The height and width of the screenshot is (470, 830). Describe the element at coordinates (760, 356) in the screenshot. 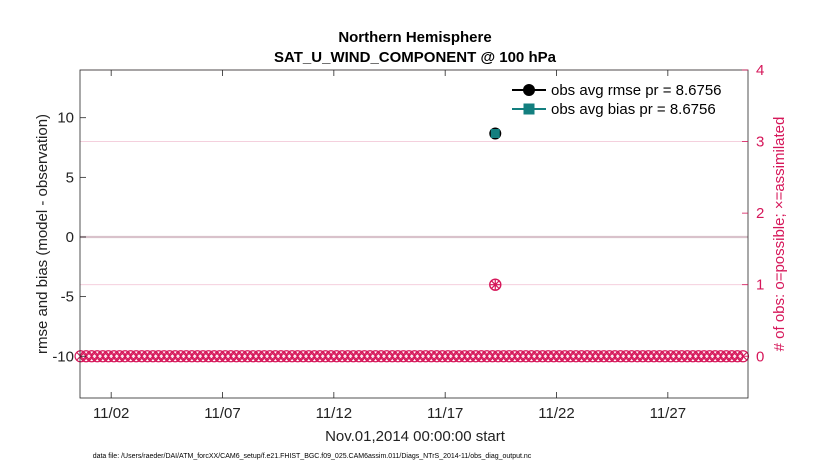

I see `y-tick-label-right: 0` at that location.